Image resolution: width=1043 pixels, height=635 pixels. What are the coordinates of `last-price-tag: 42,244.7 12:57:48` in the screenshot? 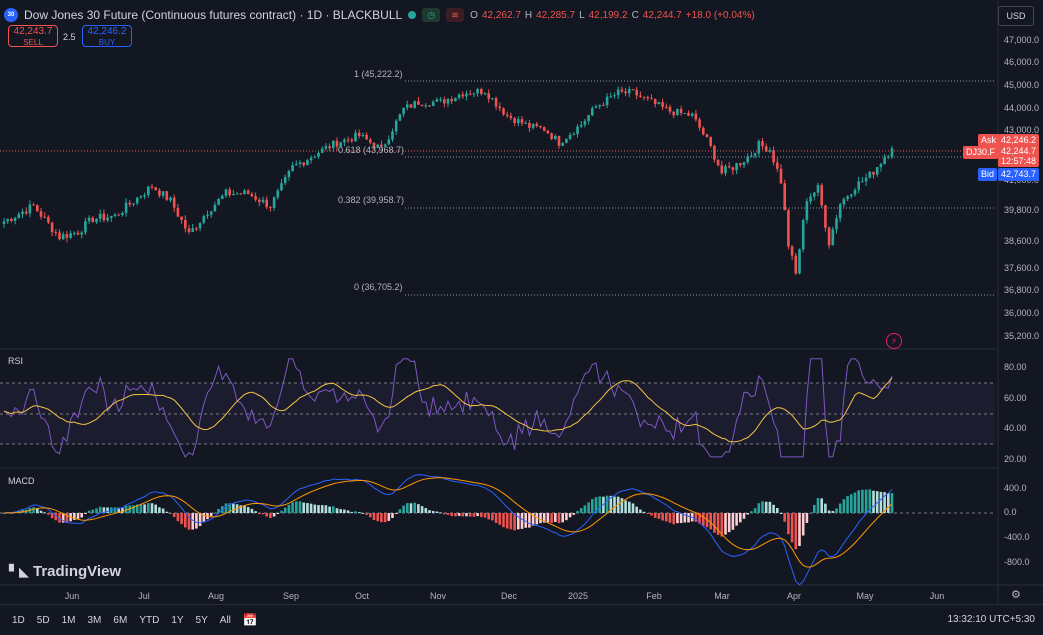 It's located at (1019, 156).